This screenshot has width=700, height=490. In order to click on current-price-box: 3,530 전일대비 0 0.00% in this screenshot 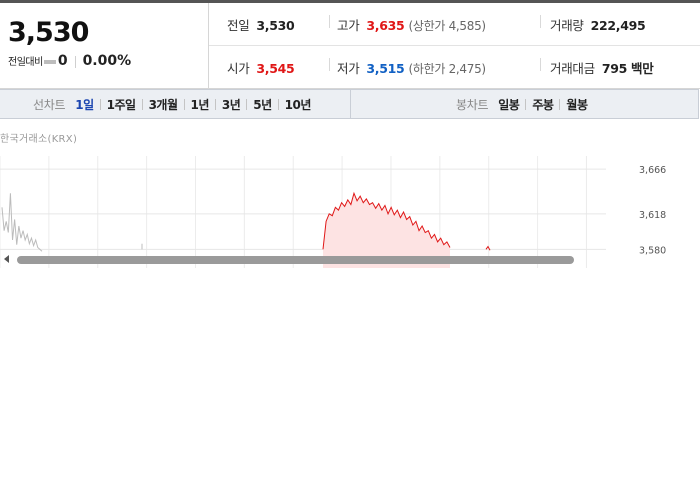, I will do `click(104, 45)`.